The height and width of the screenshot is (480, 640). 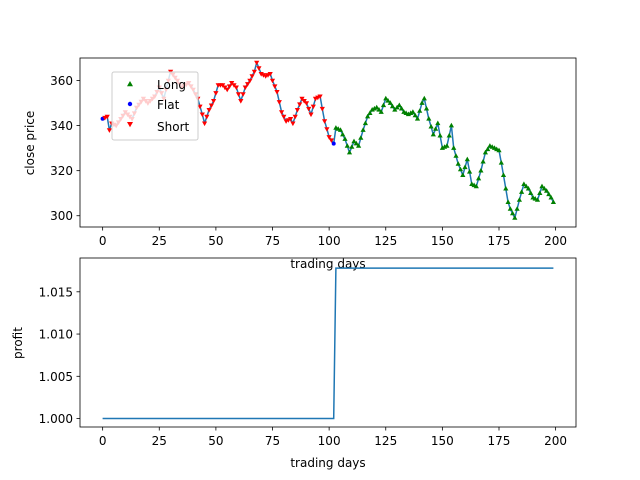 I want to click on profit-y-axis-label: profit, so click(x=18, y=343).